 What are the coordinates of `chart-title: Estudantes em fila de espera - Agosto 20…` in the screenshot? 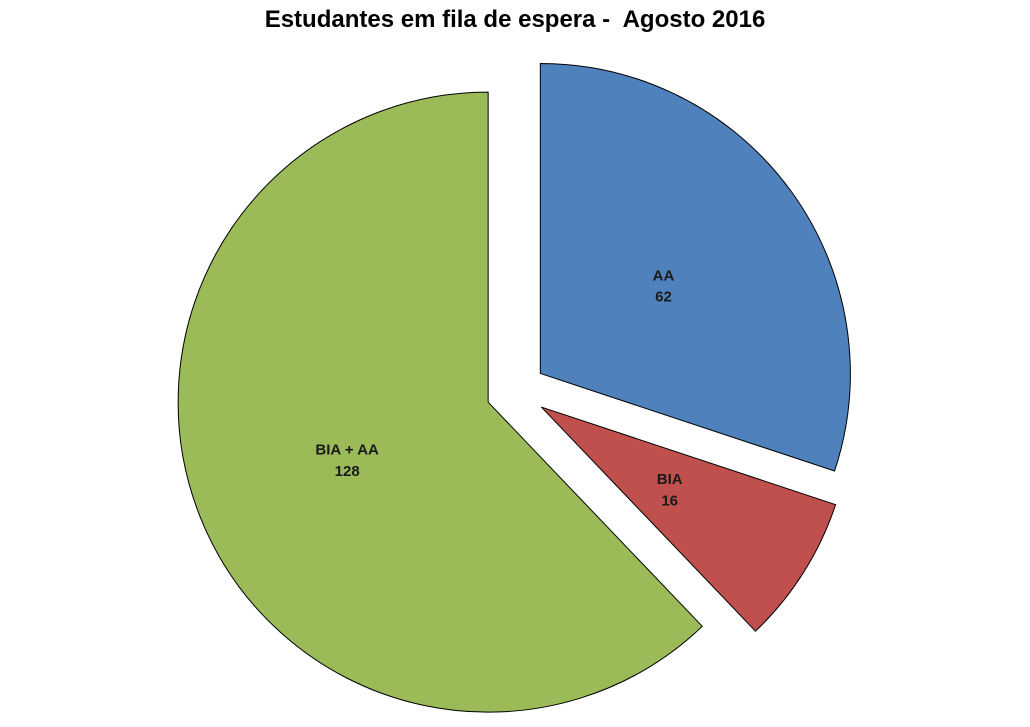 It's located at (515, 19).